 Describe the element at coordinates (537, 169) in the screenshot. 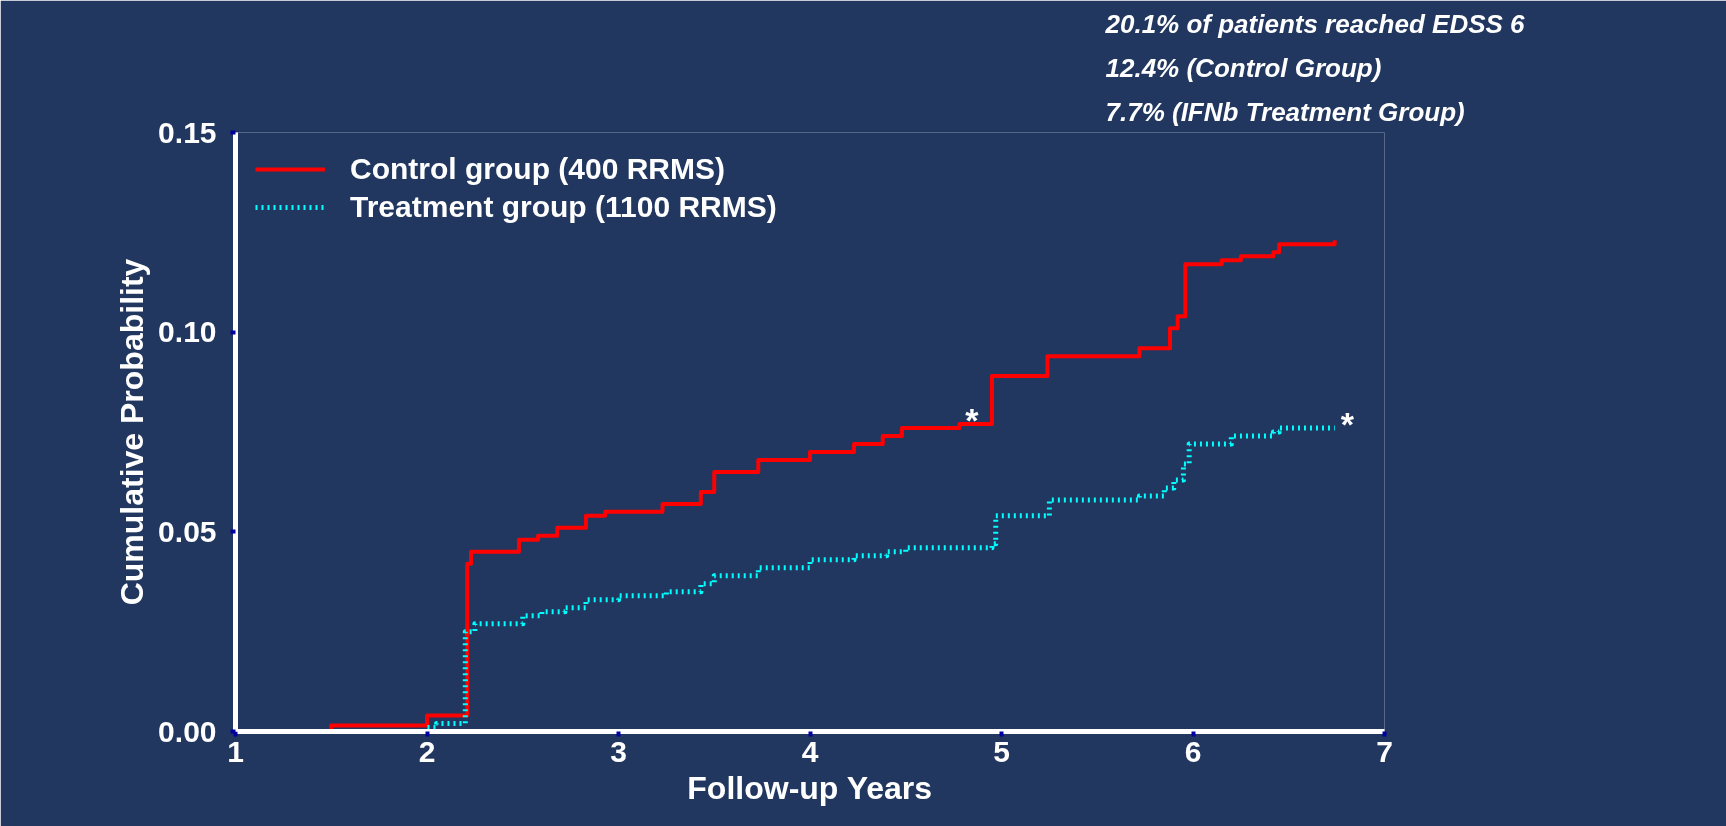

I see `legend-label: Control group (400 RRMS)` at that location.